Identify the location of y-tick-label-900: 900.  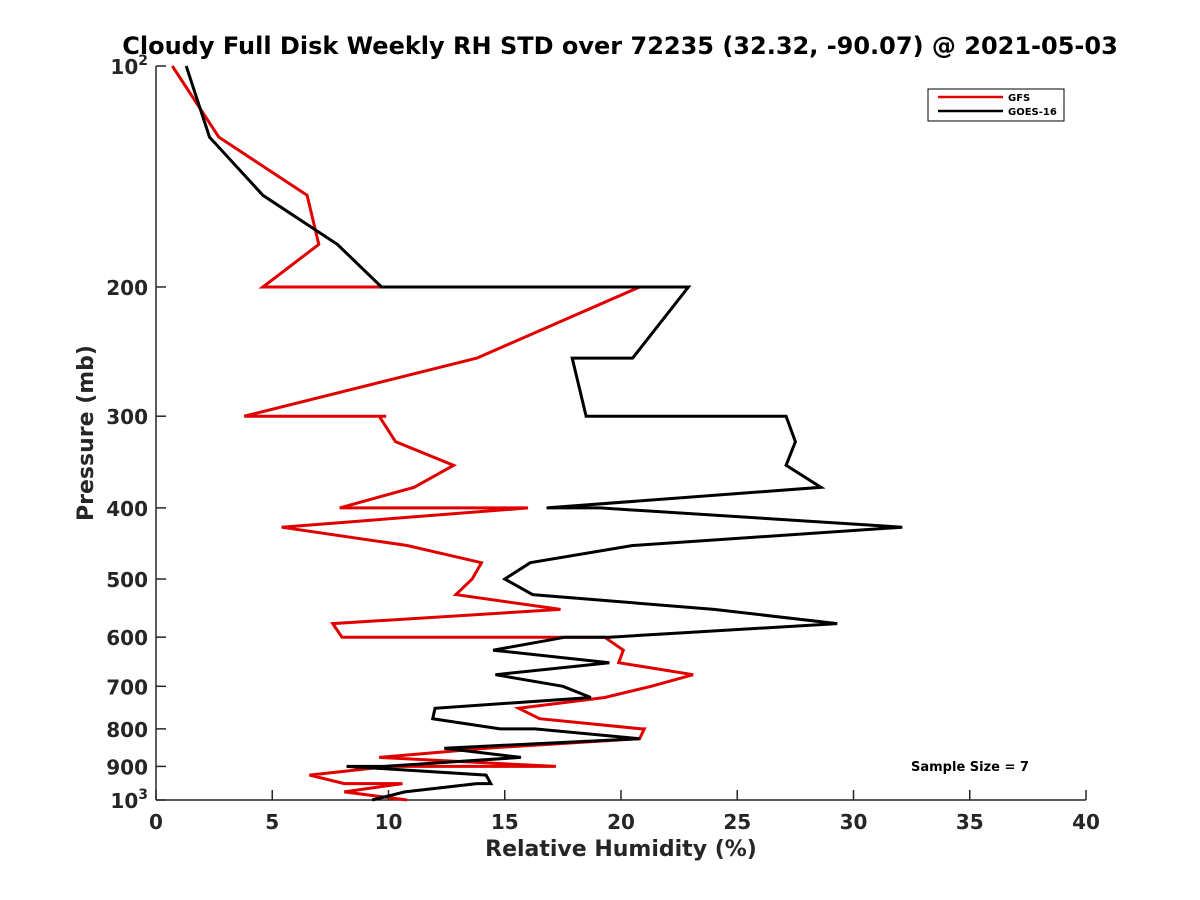
(127, 767).